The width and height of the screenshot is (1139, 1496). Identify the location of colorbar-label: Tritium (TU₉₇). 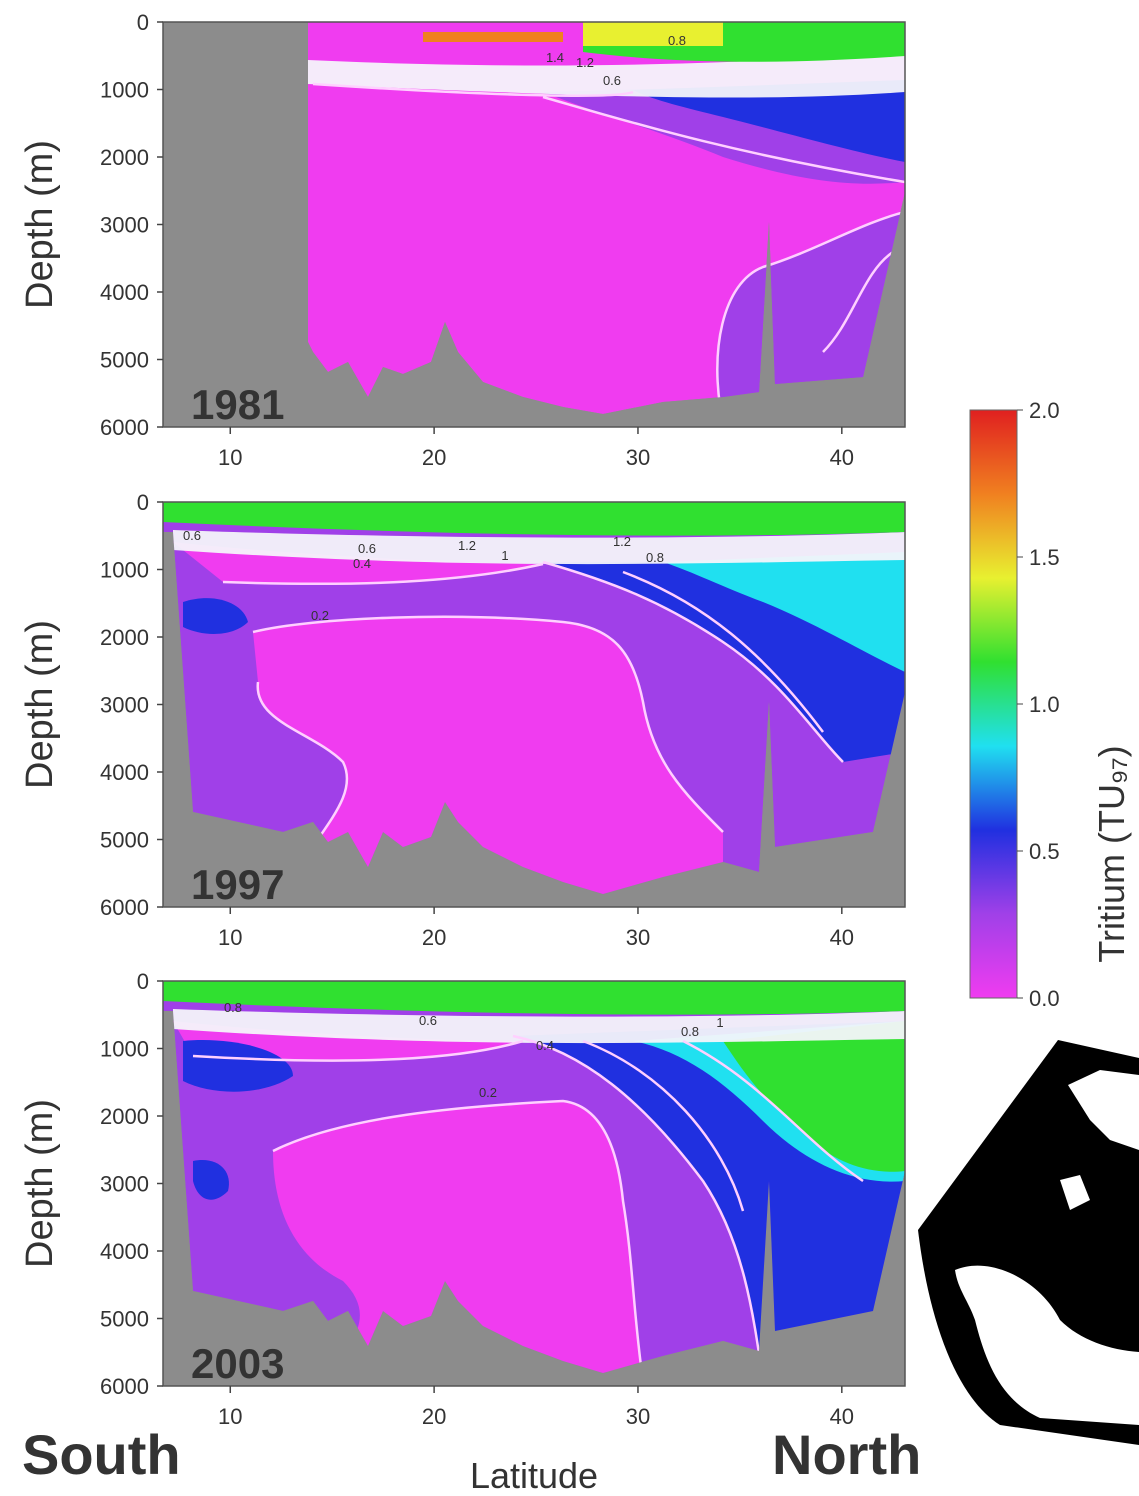
(1111, 853).